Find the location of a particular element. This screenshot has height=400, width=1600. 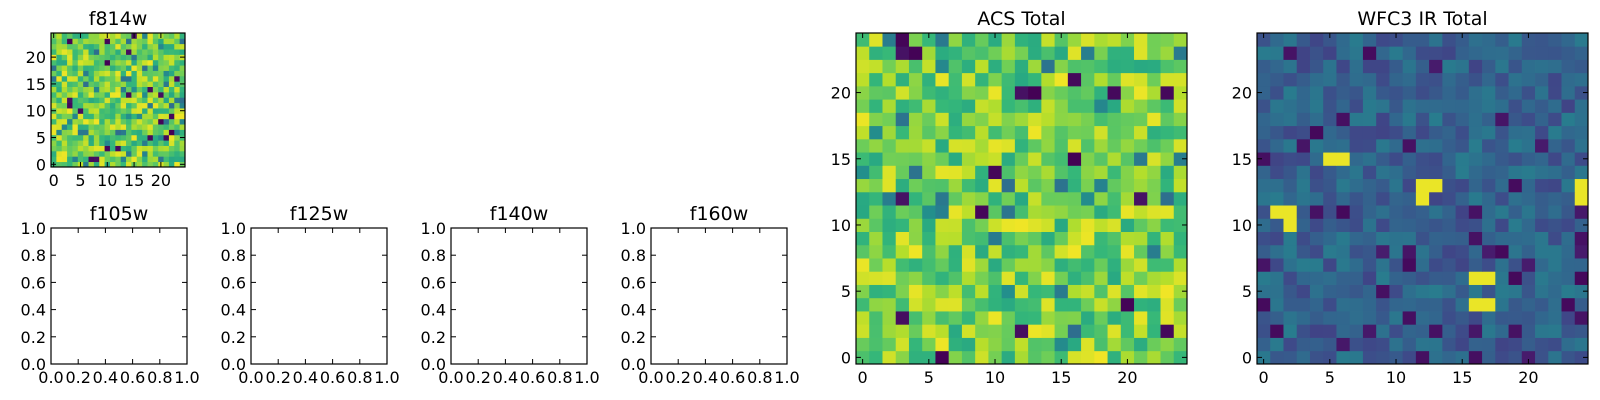

panel-title: WFC3 IR Total is located at coordinates (1422, 19).